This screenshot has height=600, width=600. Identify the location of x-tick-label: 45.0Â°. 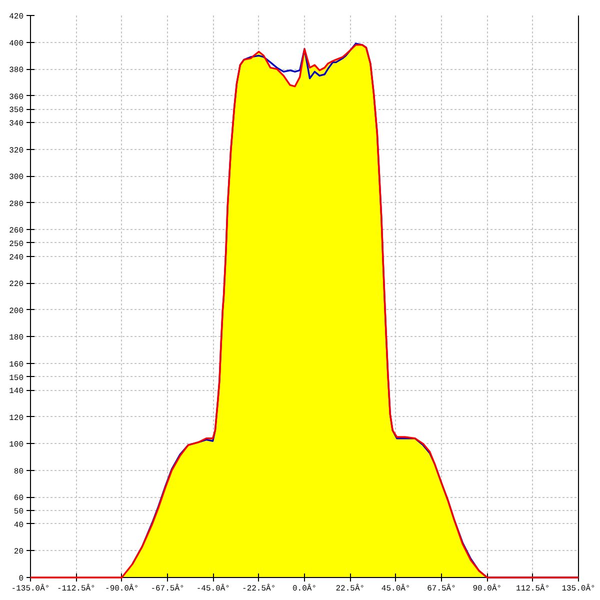
(395, 589).